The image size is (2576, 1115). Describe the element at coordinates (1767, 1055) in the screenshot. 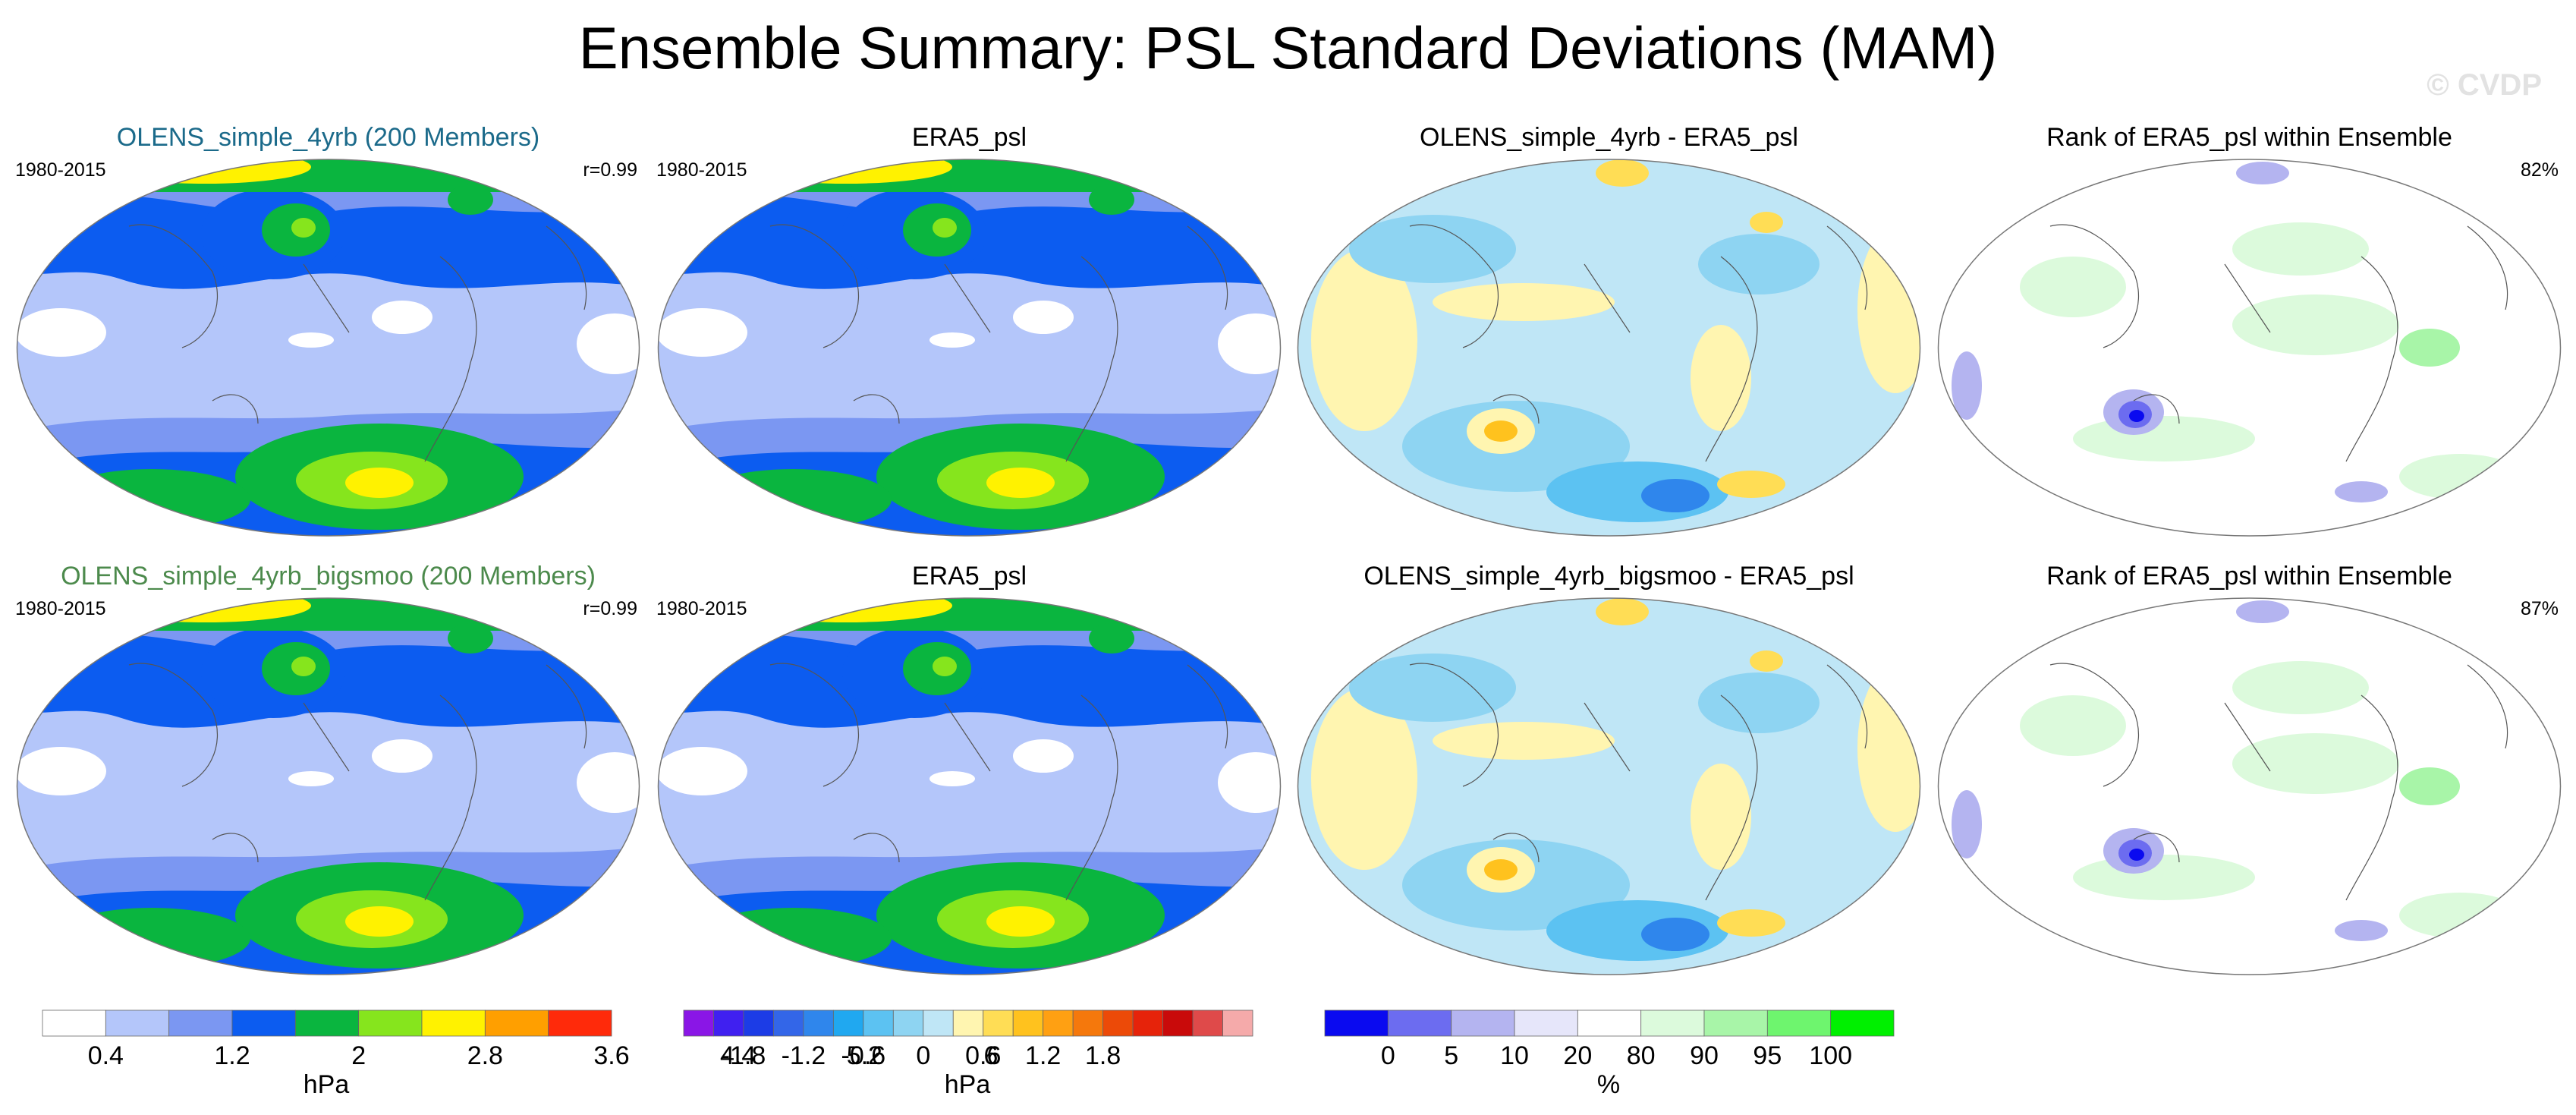

I see `colorbar-tick-label: 95` at that location.